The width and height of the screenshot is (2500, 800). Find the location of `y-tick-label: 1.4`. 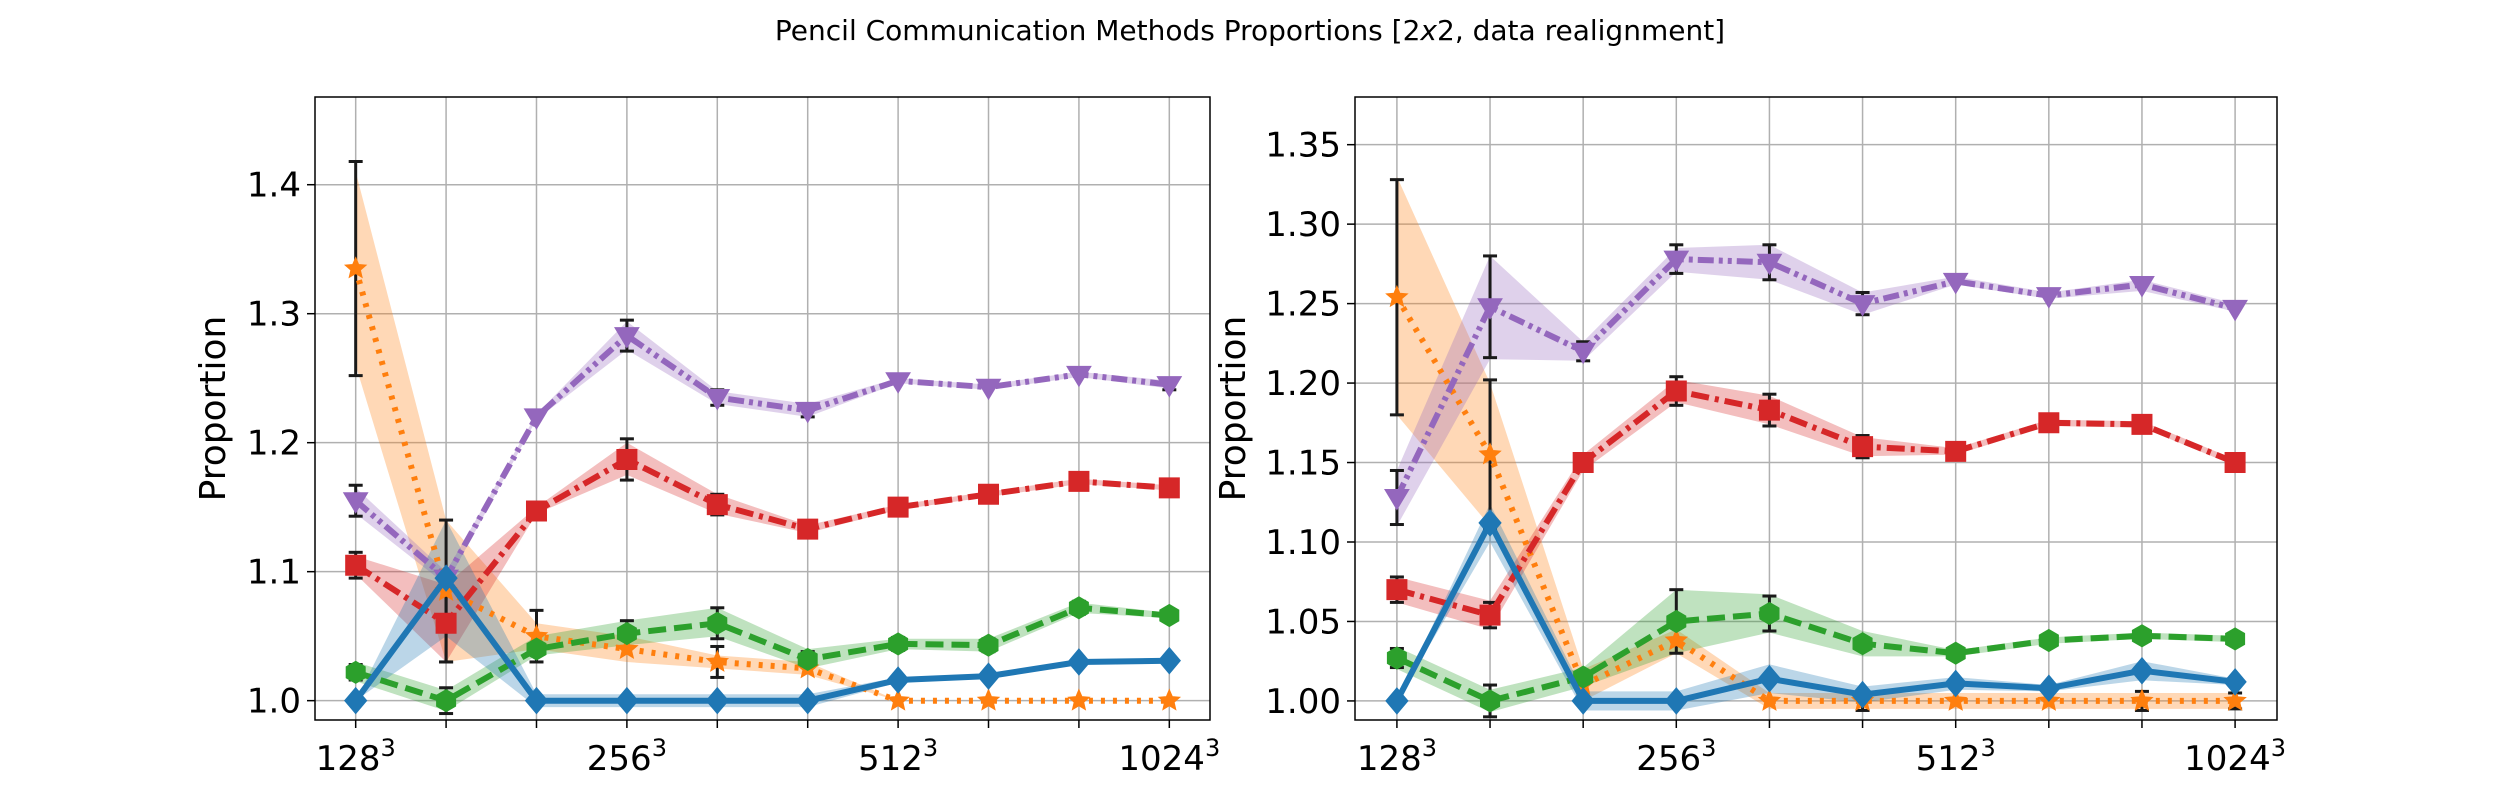

y-tick-label: 1.4 is located at coordinates (274, 186).